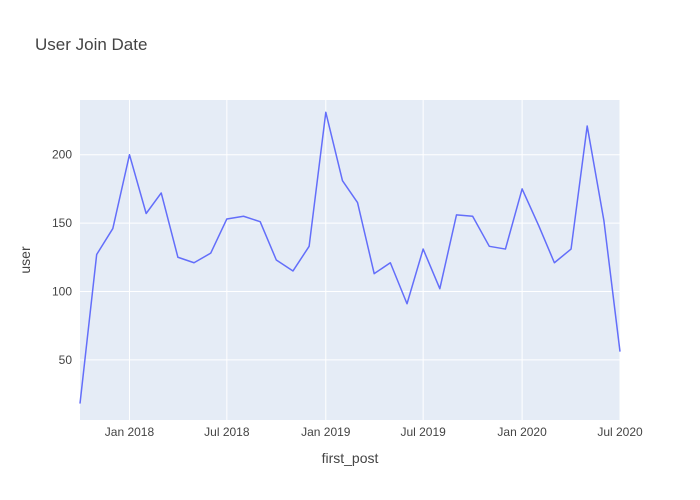 Image resolution: width=700 pixels, height=500 pixels. Describe the element at coordinates (350, 458) in the screenshot. I see `x-axis-title: first_post` at that location.